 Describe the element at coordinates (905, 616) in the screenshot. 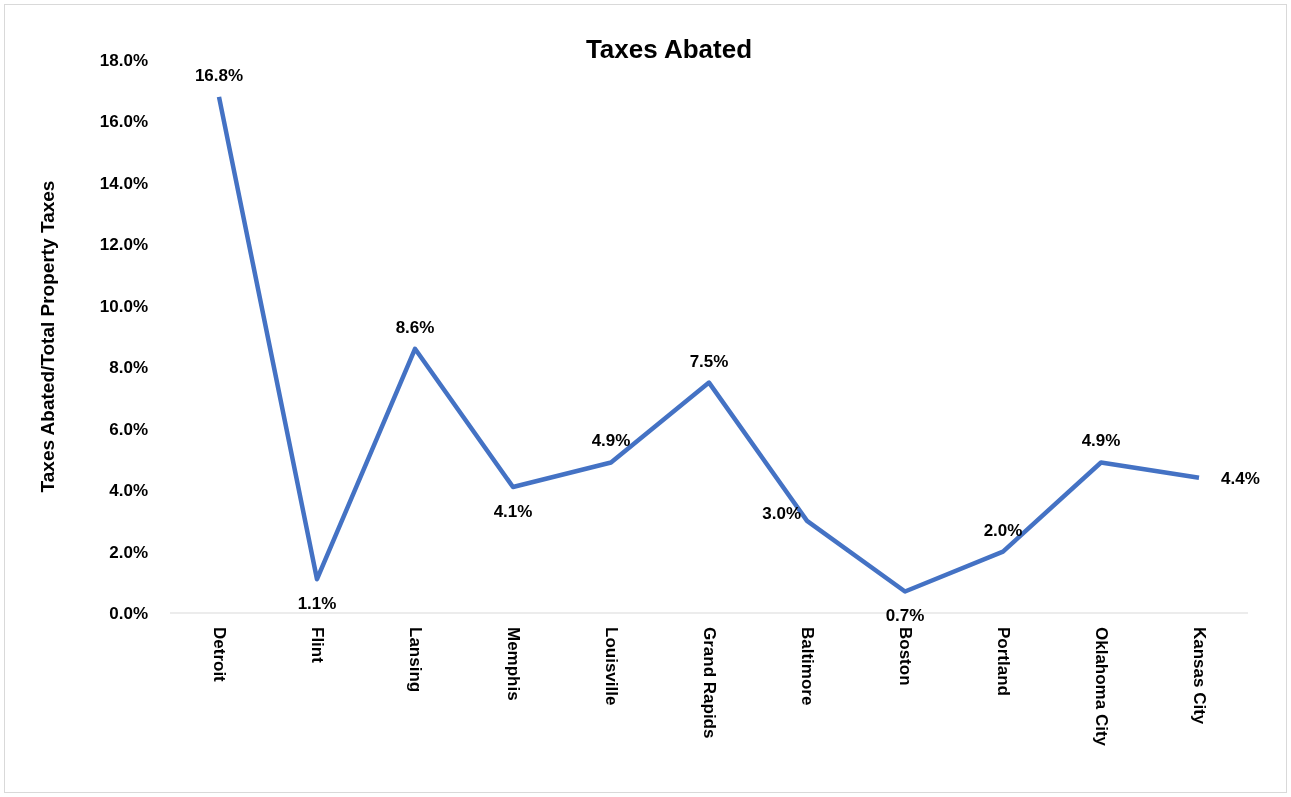

I see `data-label: 0.7%` at that location.